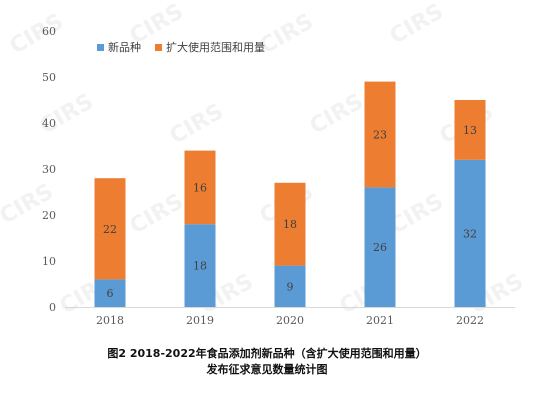 This screenshot has height=400, width=534. What do you see at coordinates (49, 77) in the screenshot?
I see `y-tick-label: 50` at bounding box center [49, 77].